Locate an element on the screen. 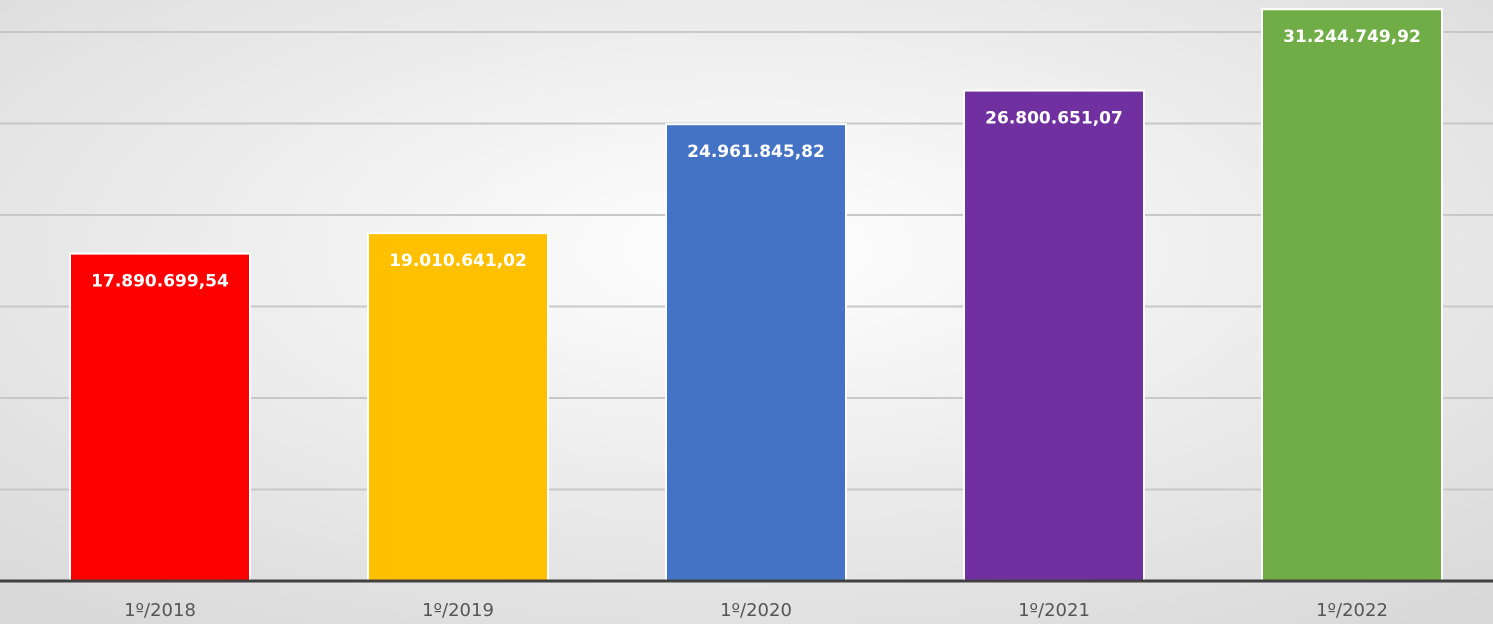 The height and width of the screenshot is (624, 1493). value-label: 24.961.845,82 is located at coordinates (756, 152).